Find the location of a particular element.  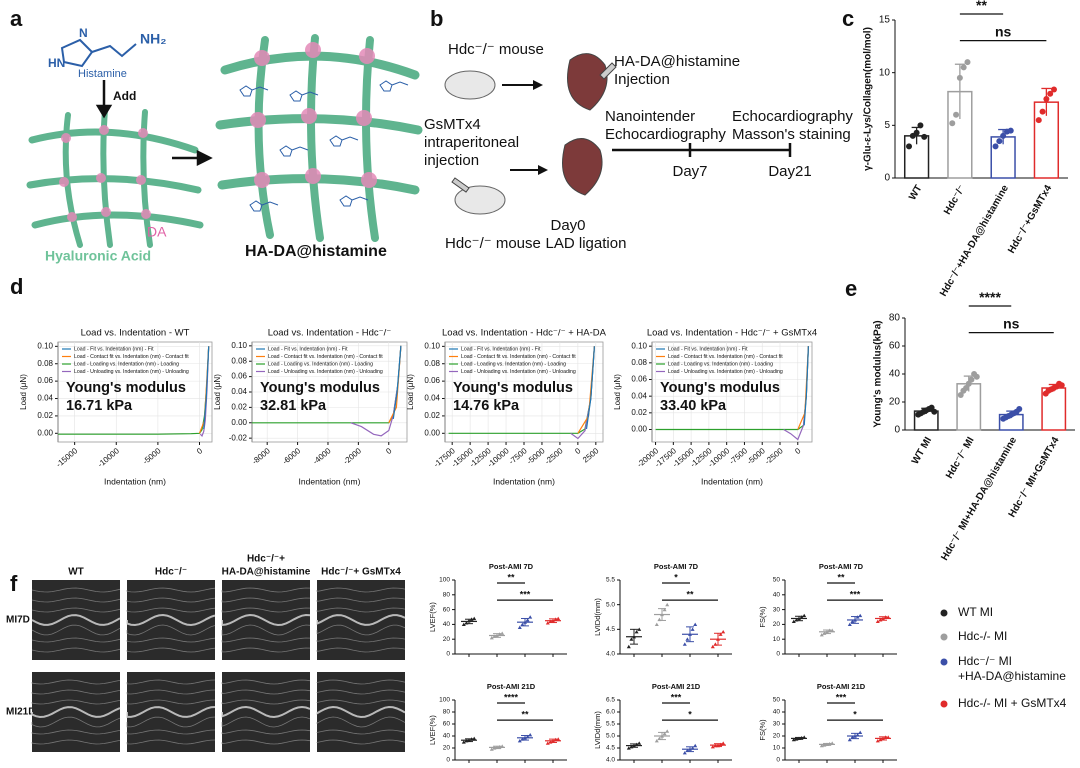

day-label: Day0 is located at coordinates (567, 225).